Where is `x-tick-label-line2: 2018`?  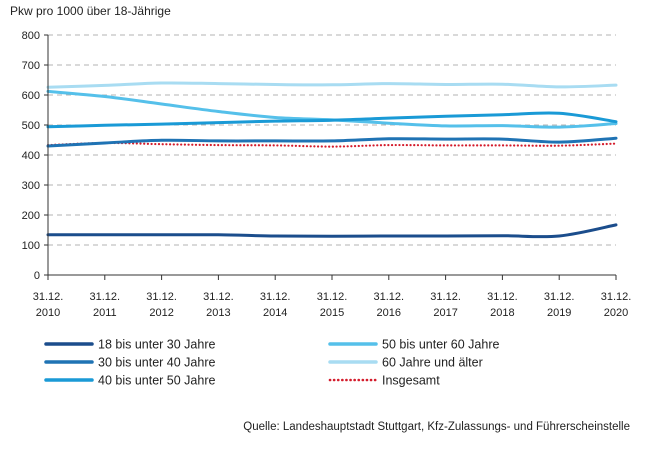 x-tick-label-line2: 2018 is located at coordinates (502, 313).